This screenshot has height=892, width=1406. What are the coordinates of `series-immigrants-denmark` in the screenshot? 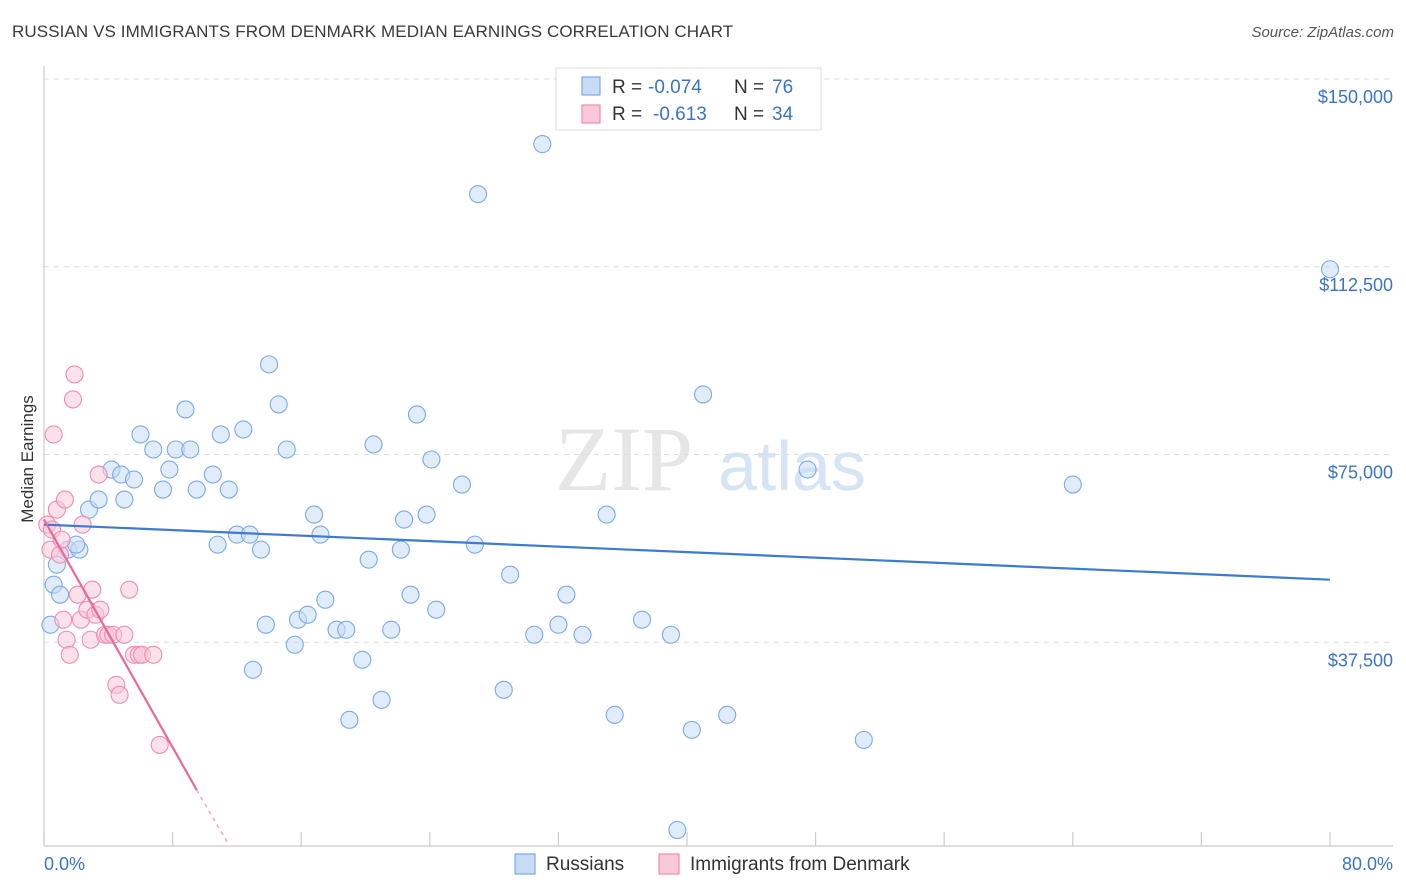 It's located at (103, 559).